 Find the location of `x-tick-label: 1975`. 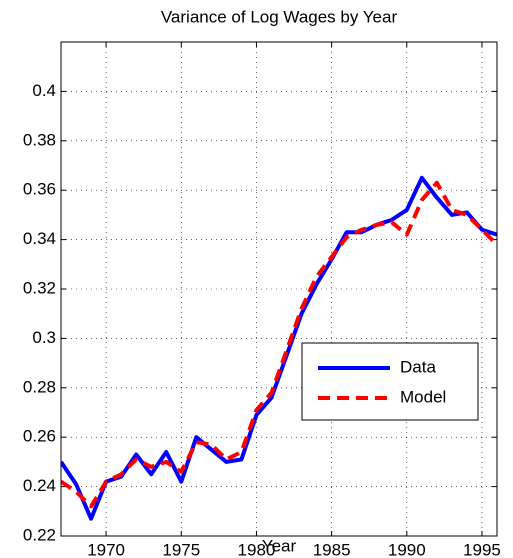

x-tick-label: 1975 is located at coordinates (181, 549).